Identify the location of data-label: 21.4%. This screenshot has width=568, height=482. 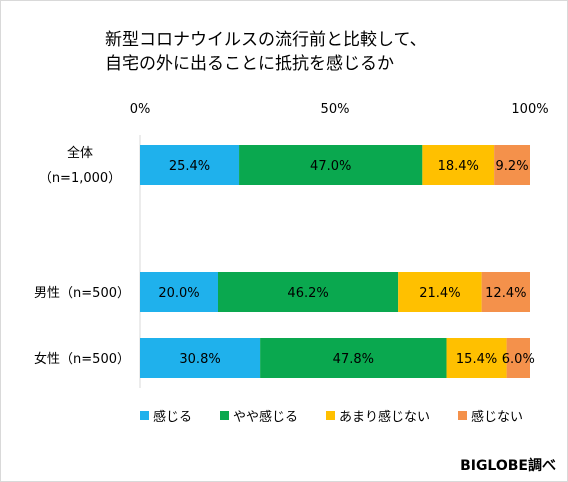
(439, 293).